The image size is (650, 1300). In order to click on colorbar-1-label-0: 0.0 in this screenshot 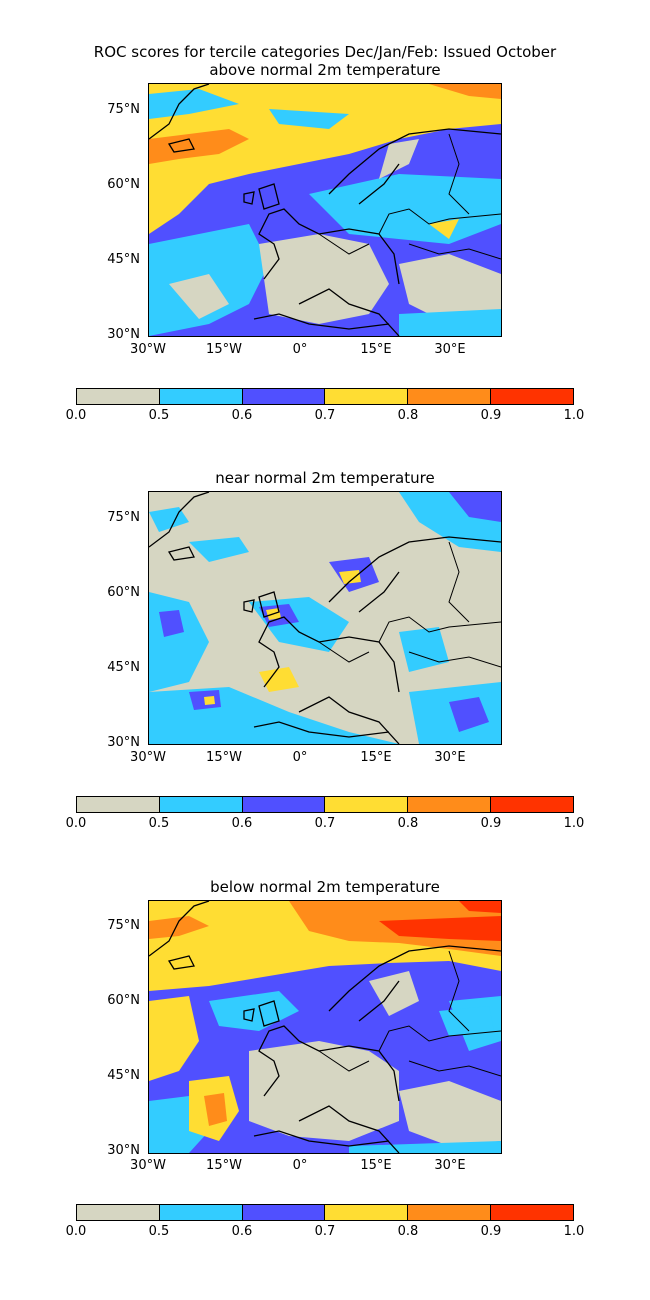, I will do `click(76, 415)`.